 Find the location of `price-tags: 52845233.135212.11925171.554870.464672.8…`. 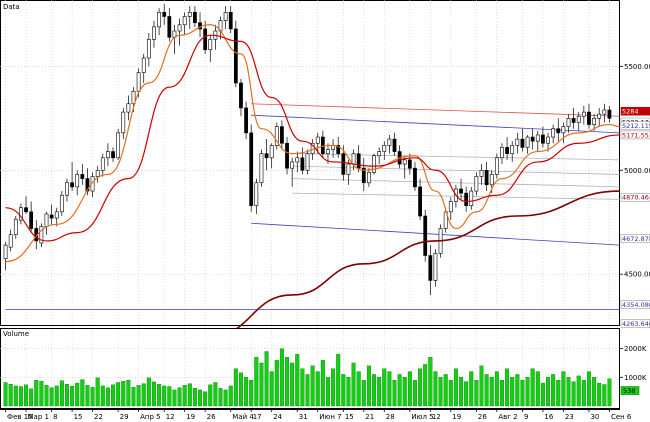

price-tags: 52845233.135212.11925171.554870.464672.8… is located at coordinates (635, 217).